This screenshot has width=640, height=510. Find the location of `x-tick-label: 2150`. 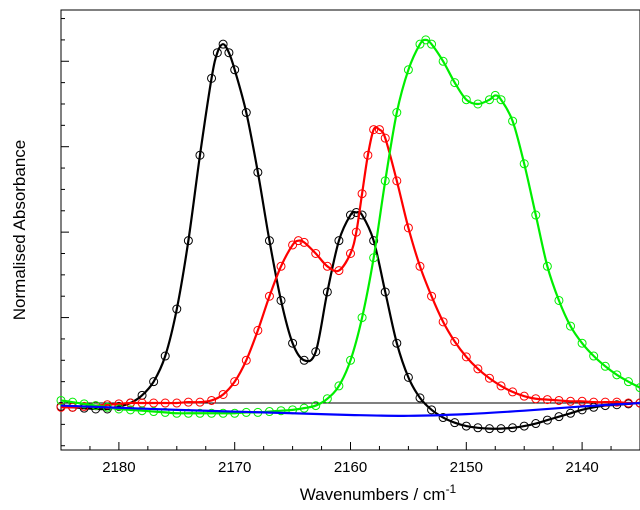

x-tick-label: 2150 is located at coordinates (466, 467).